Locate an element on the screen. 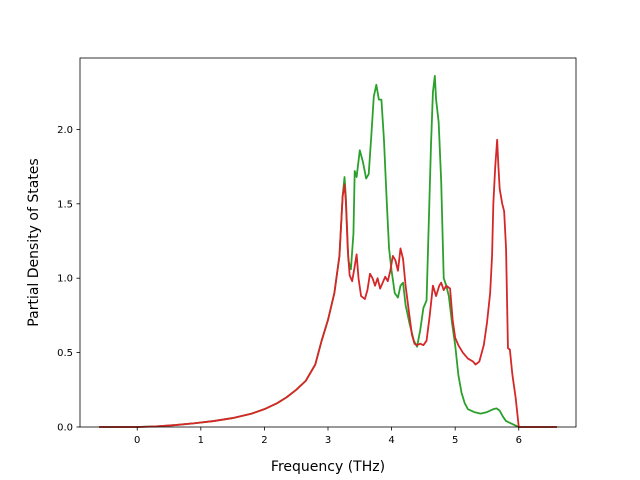 The width and height of the screenshot is (640, 480). x-tick-label: 6 is located at coordinates (519, 440).